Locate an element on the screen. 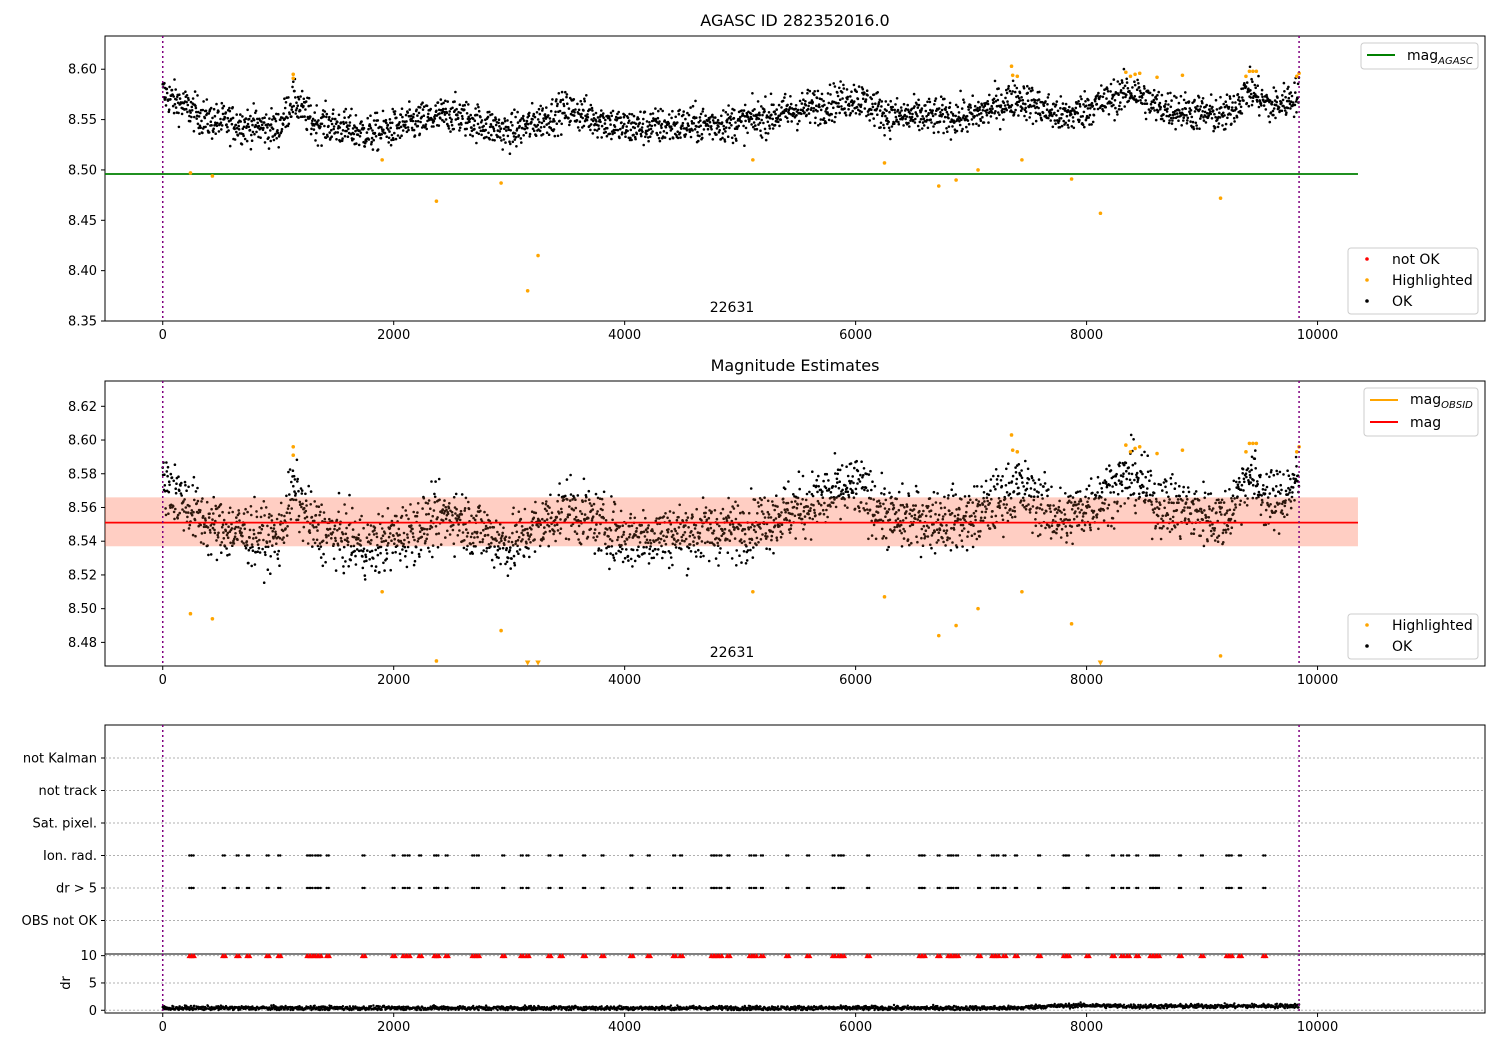 This screenshot has width=1500, height=1050. data-point-highlighted is located at coordinates (1017, 76).